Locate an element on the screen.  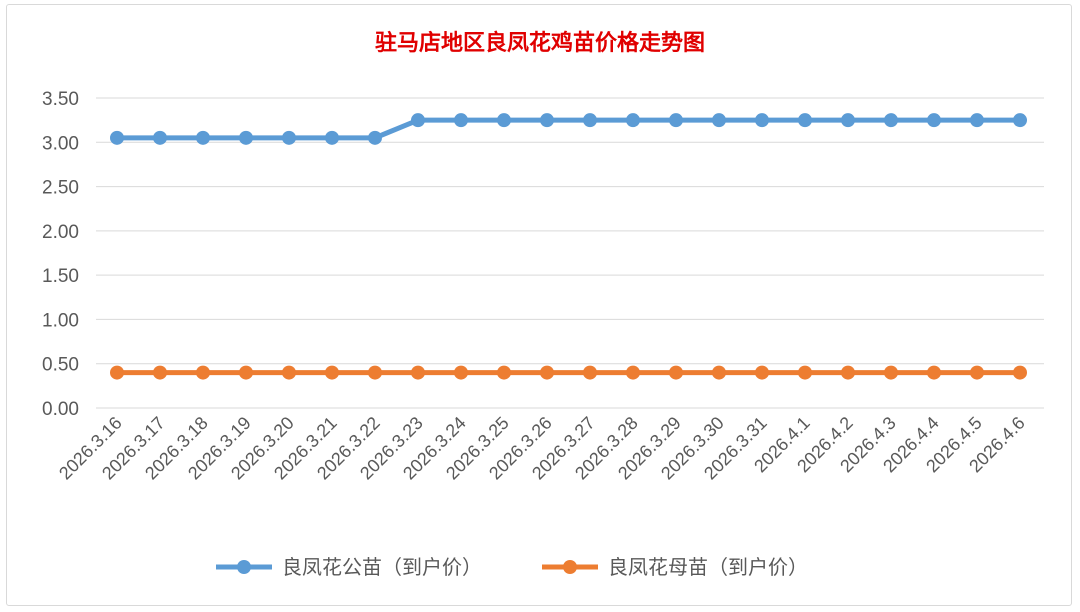
legend-item-2: 良凤花母苗（到户价） is located at coordinates (675, 567).